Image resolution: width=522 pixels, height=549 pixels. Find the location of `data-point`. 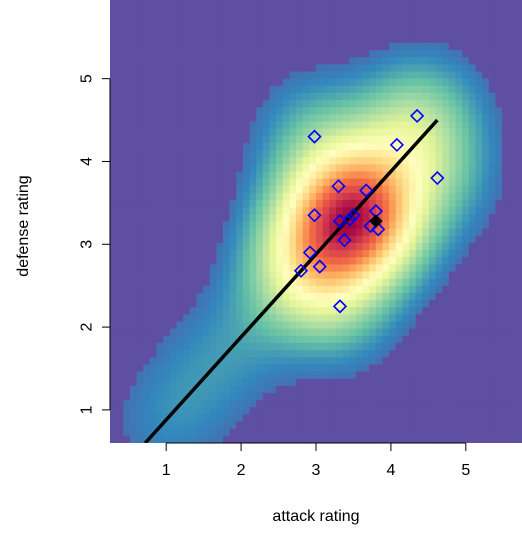

data-point is located at coordinates (314, 136).